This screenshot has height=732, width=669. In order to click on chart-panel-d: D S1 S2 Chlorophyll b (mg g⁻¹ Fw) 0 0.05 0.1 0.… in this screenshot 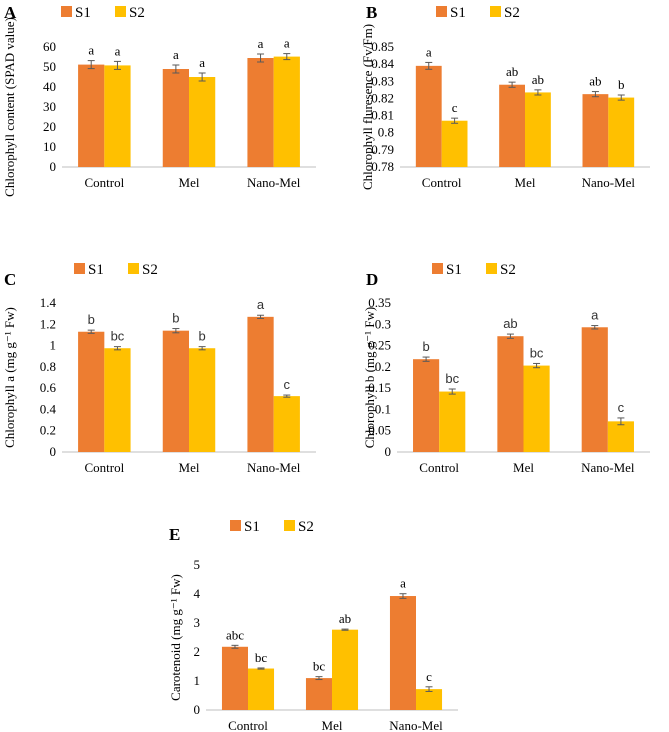, I will do `click(506, 368)`.